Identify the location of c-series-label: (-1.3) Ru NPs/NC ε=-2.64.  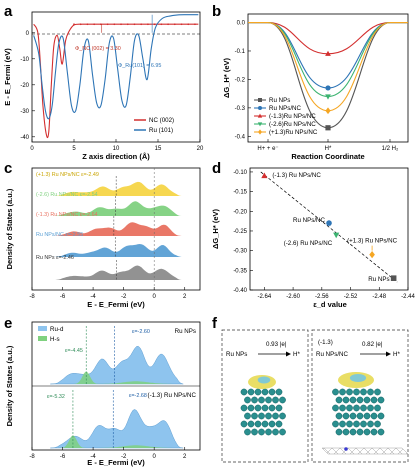
(67, 215).